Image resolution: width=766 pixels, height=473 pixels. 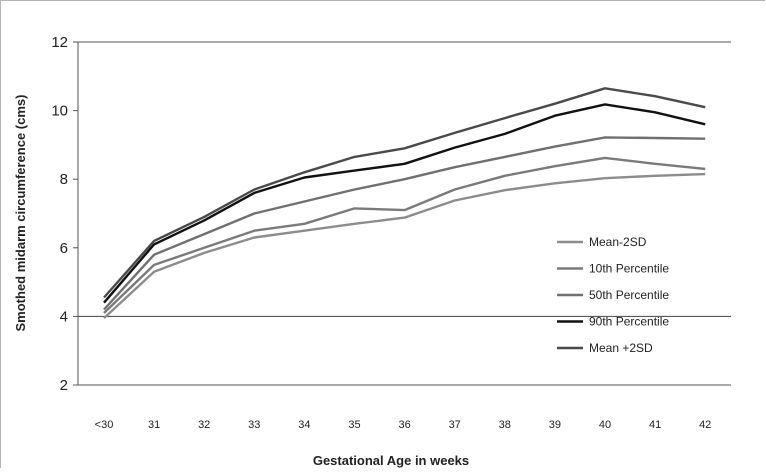 I want to click on legend-label: Mean +2SD, so click(x=621, y=348).